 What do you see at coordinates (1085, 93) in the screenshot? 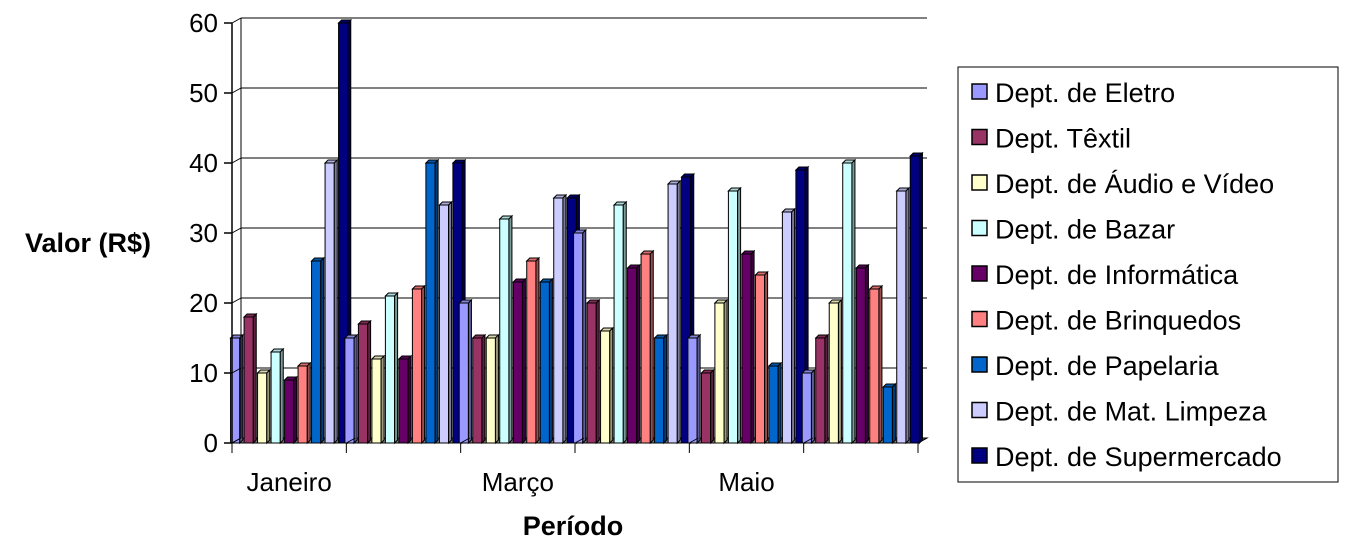
I see `legend-label: Dept. de Eletro` at bounding box center [1085, 93].